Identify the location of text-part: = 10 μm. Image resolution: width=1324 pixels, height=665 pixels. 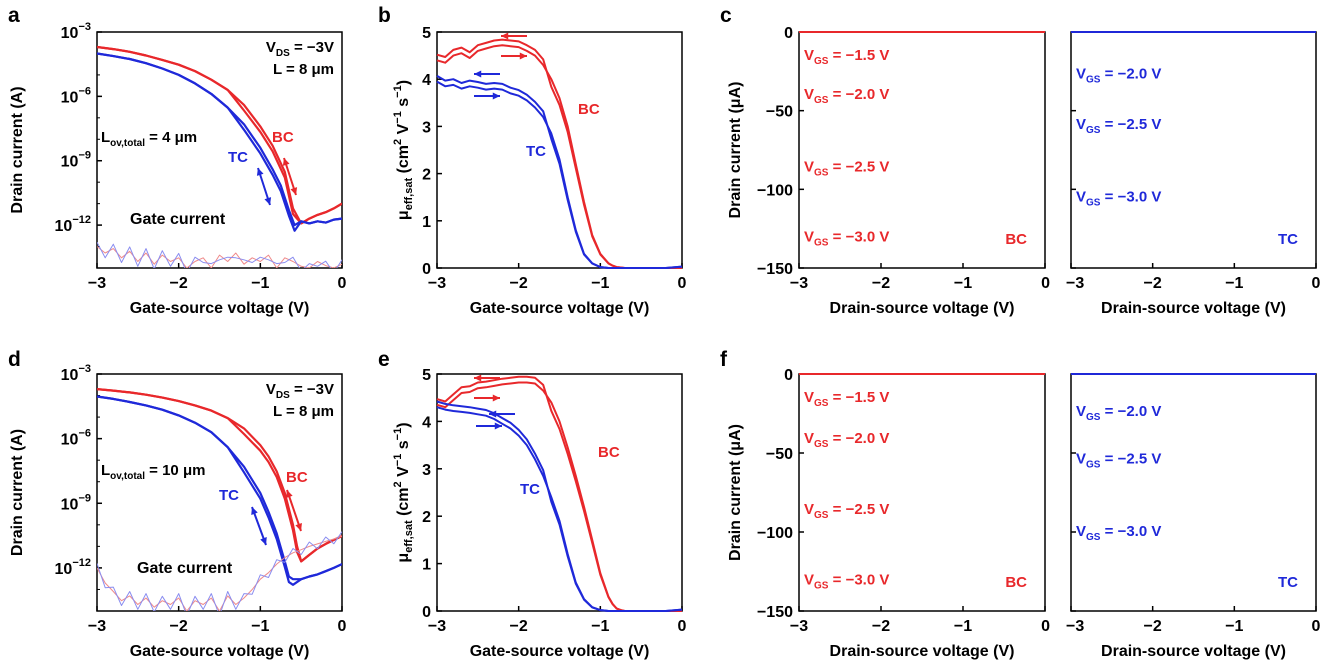
(175, 470).